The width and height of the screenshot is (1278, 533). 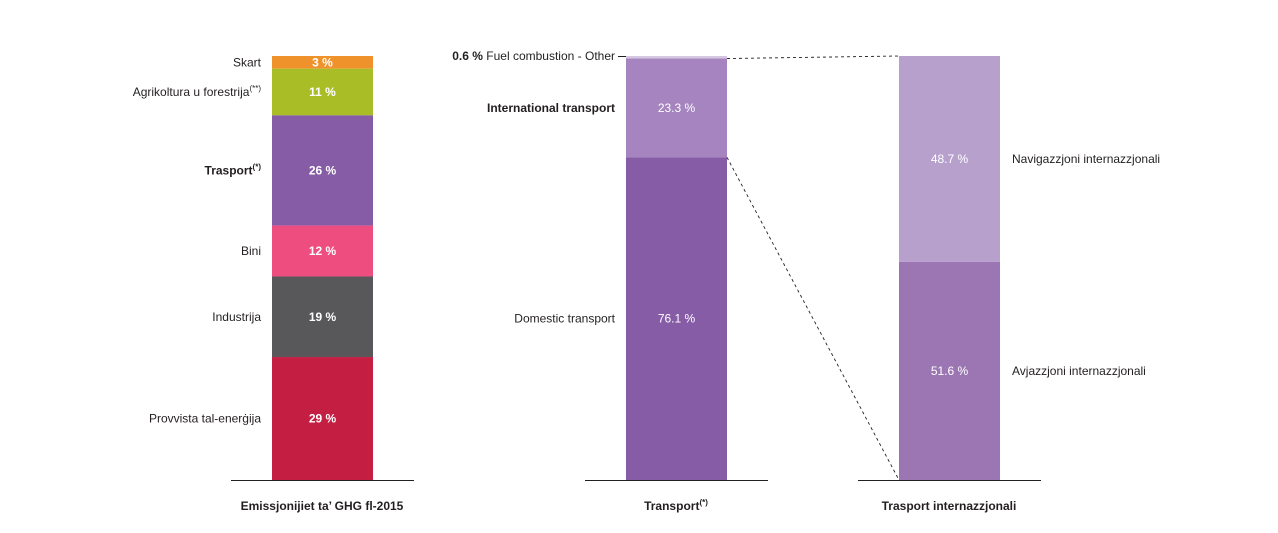 I want to click on value-label-agrikoltura-u-forestrija: 11 %, so click(x=322, y=92).